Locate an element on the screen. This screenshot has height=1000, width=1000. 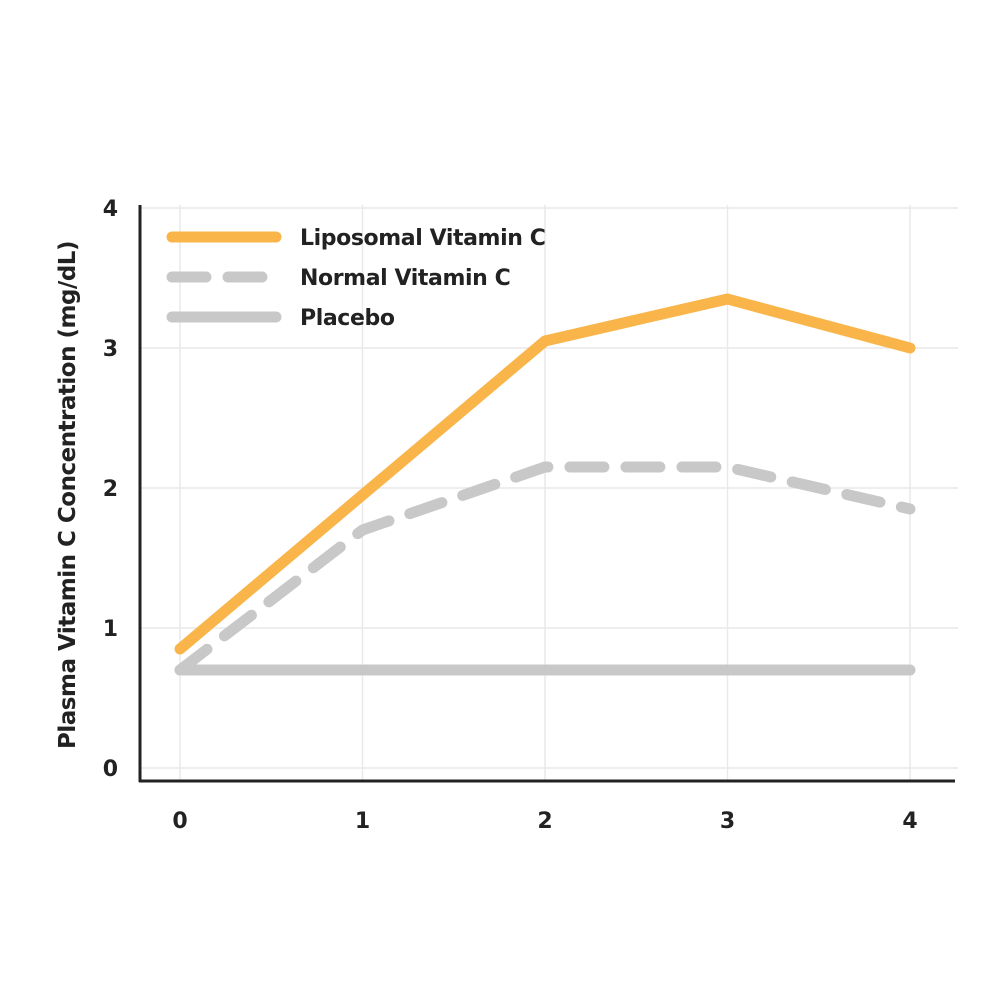
legend-item: Placebo is located at coordinates (280, 318).